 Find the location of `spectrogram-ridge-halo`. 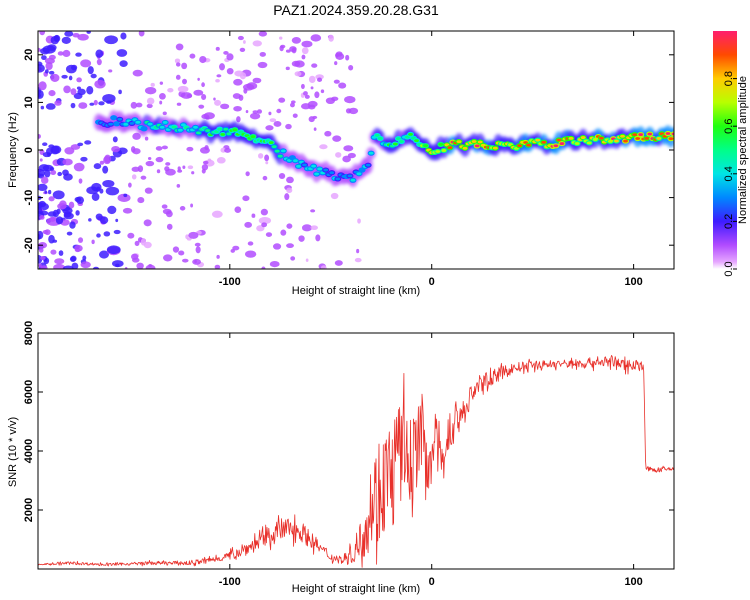

spectrogram-ridge-halo is located at coordinates (383, 149).